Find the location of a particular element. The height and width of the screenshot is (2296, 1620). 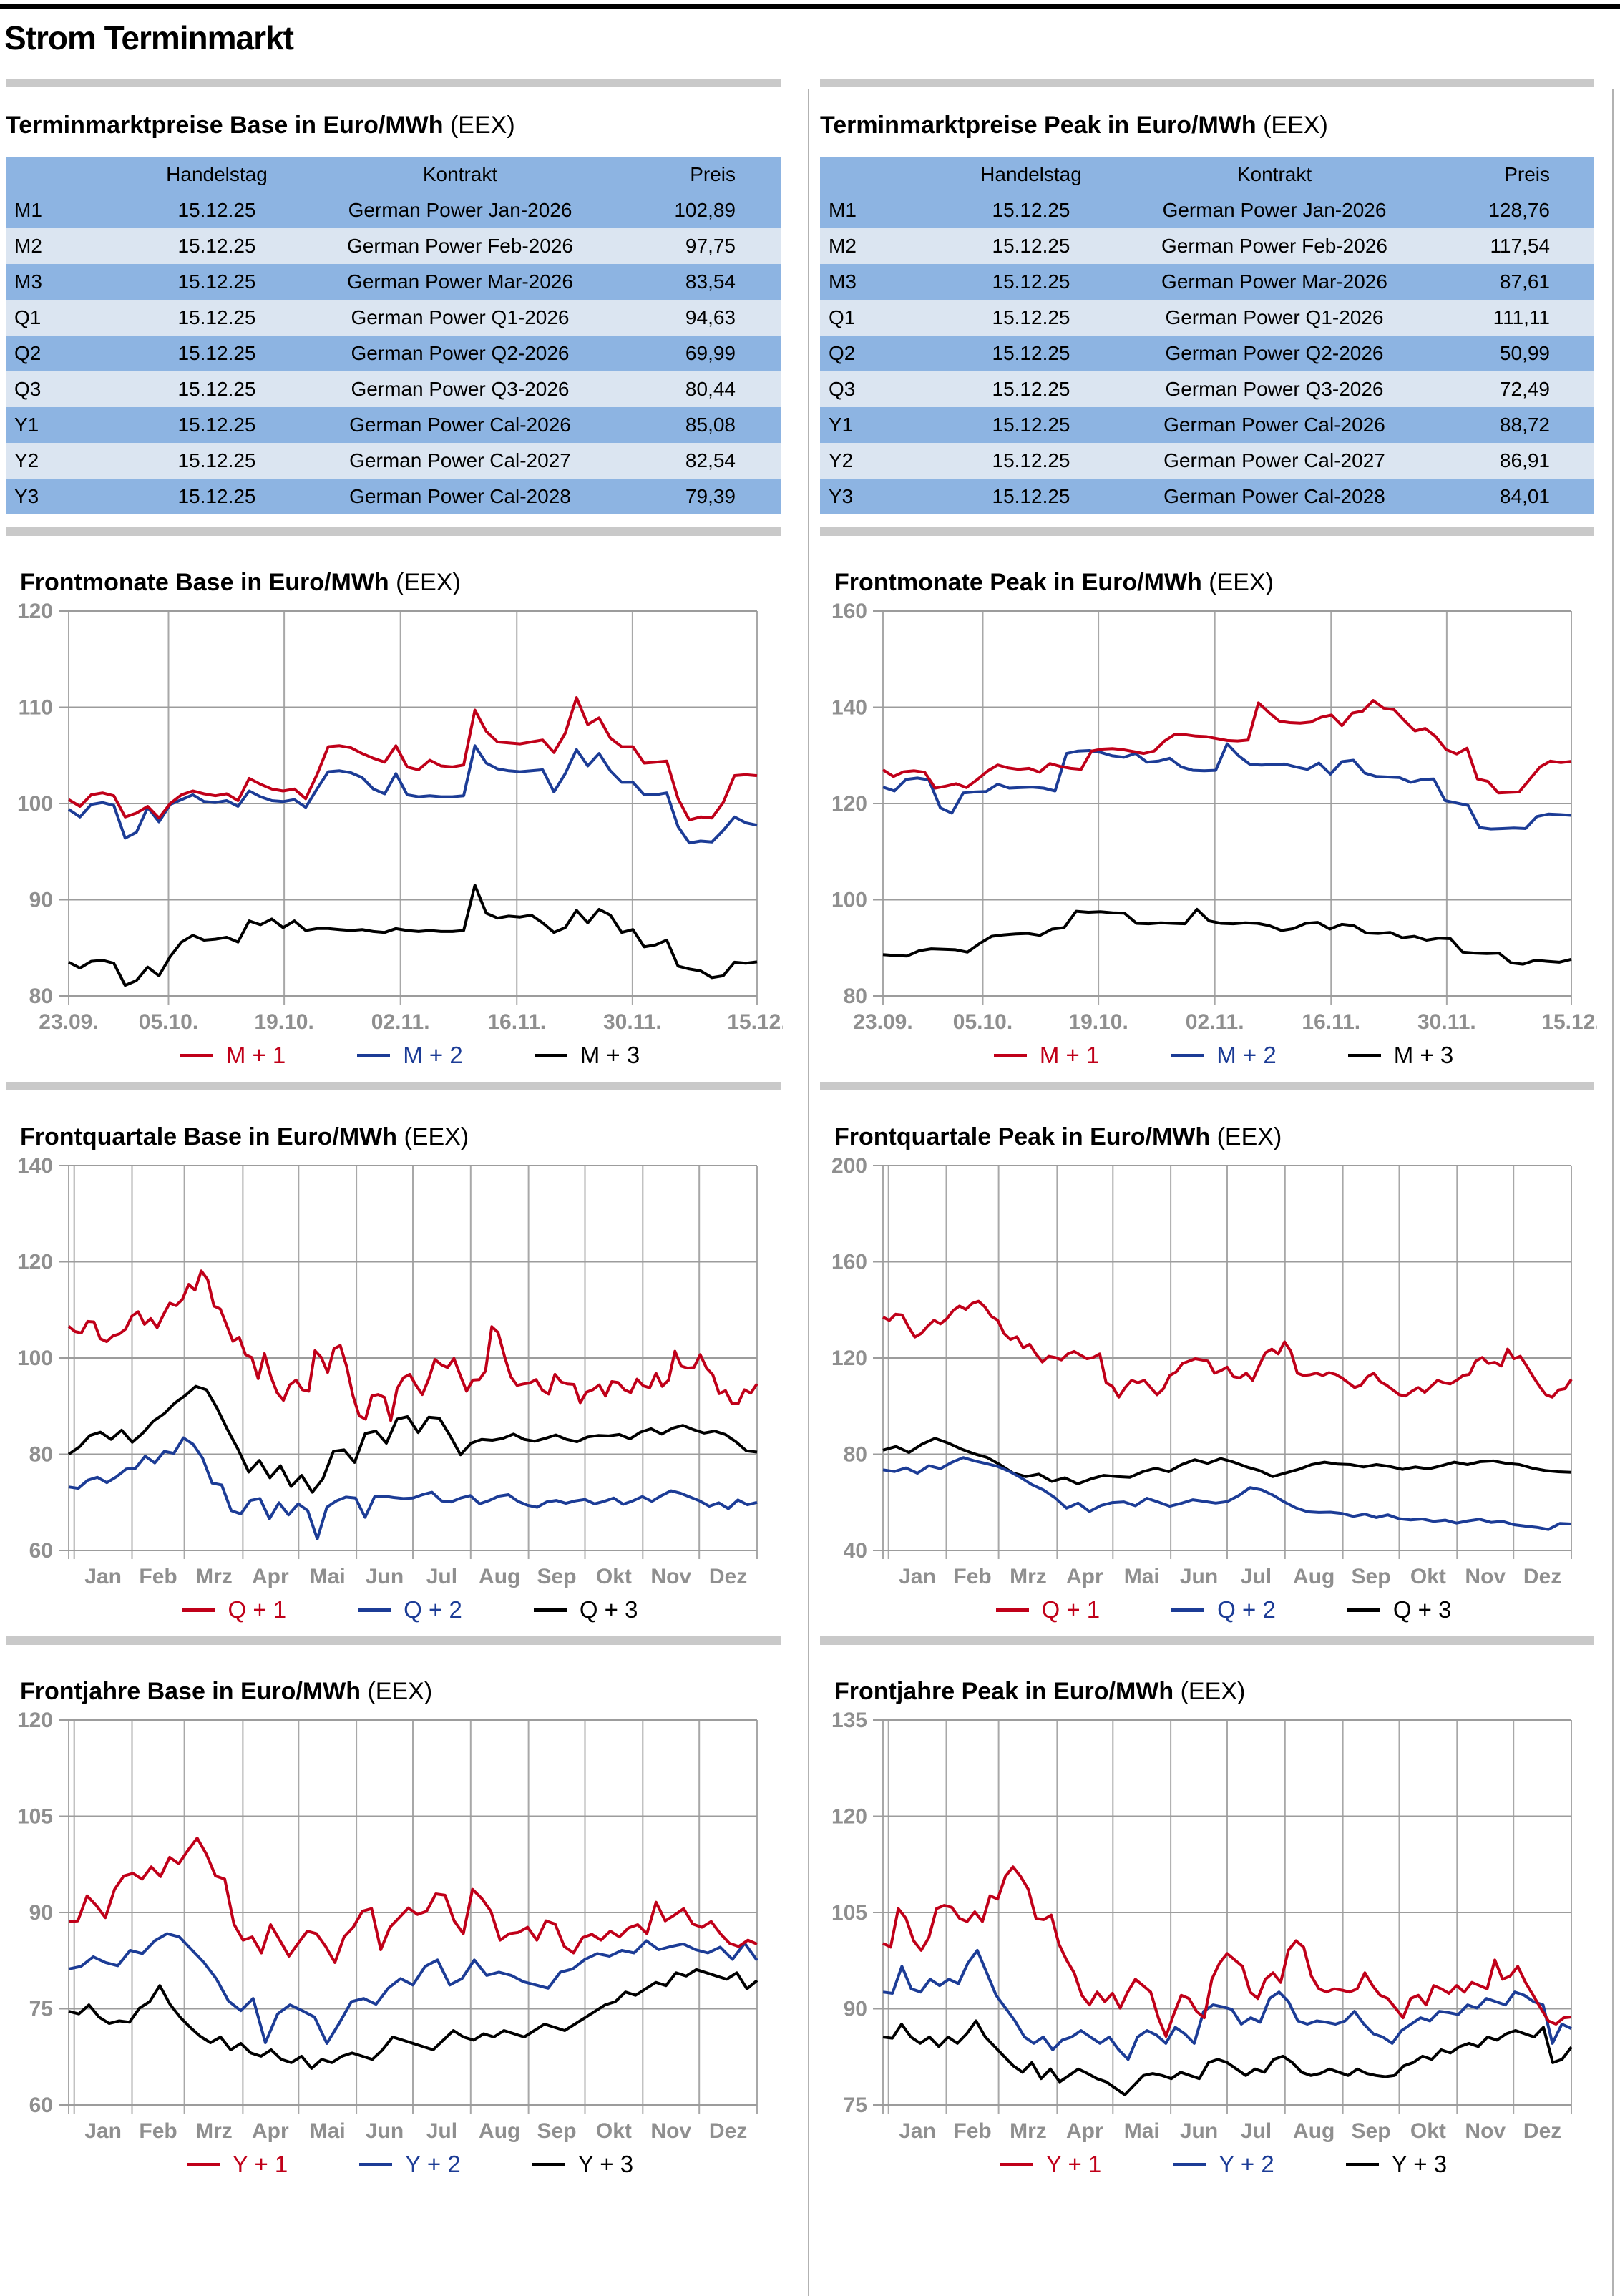

table-title-base: Terminmarktpreise Base in Euro/MWh (EEX) is located at coordinates (393, 126).